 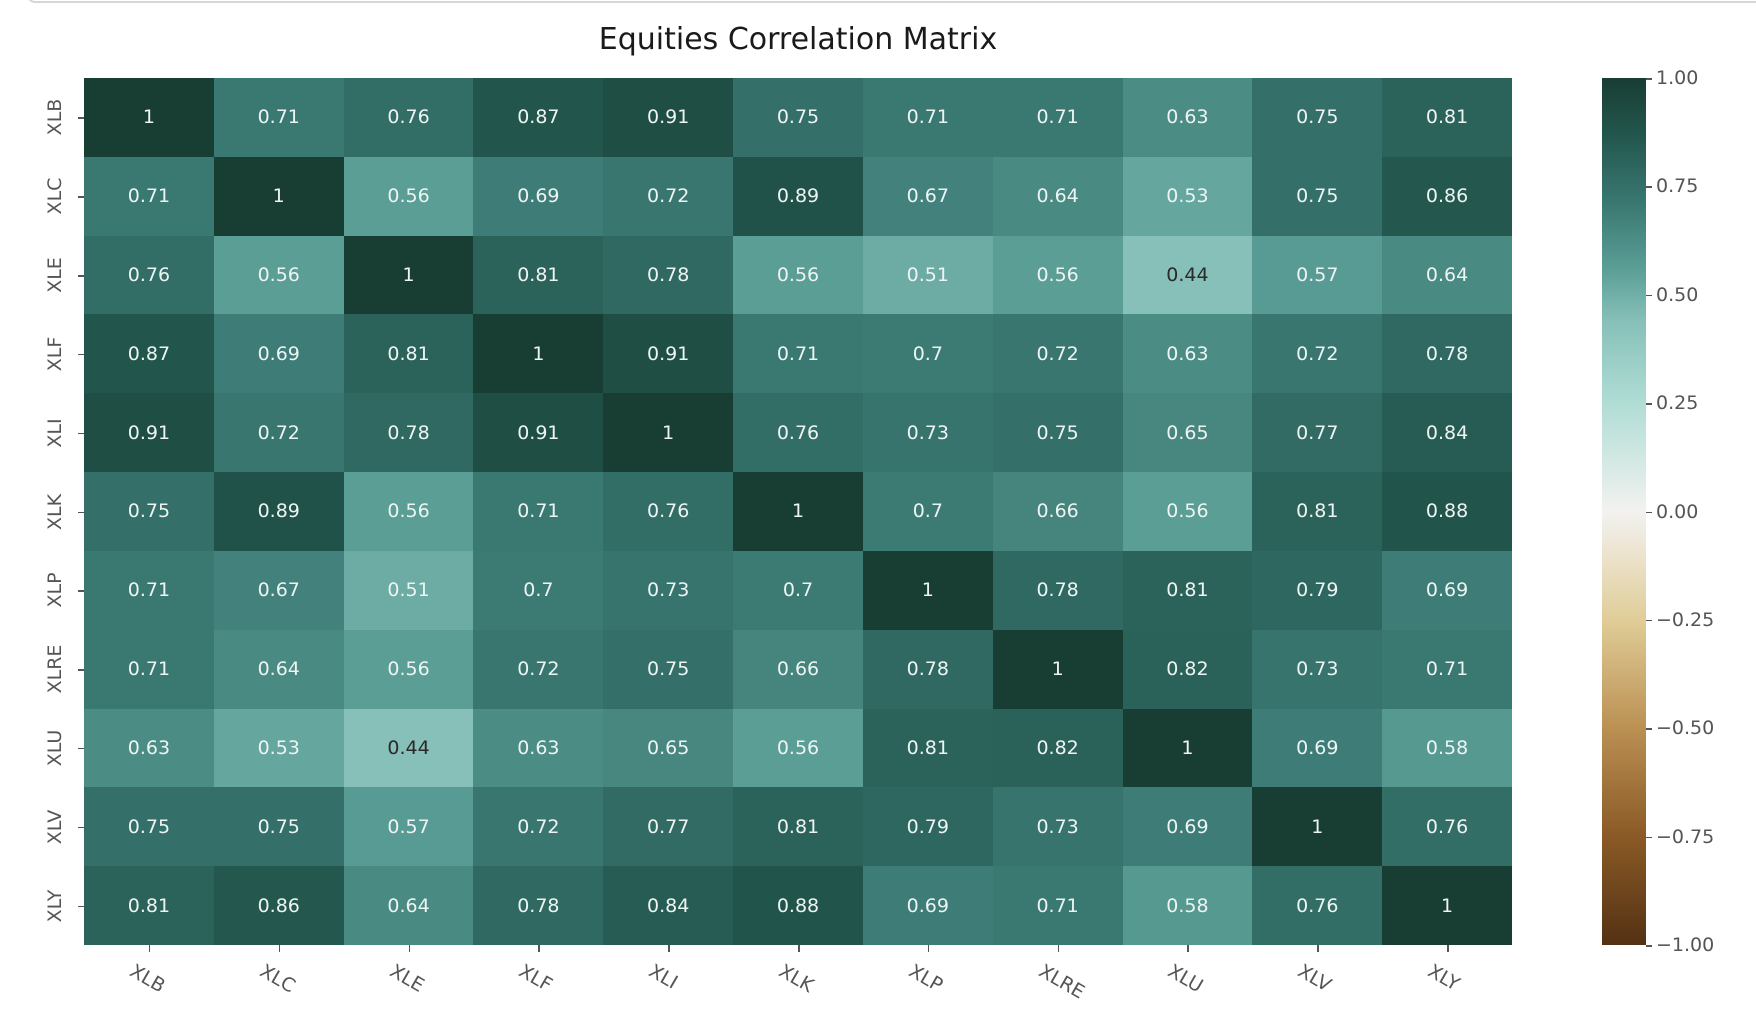 I want to click on x-tick-label: XLF, so click(x=536, y=978).